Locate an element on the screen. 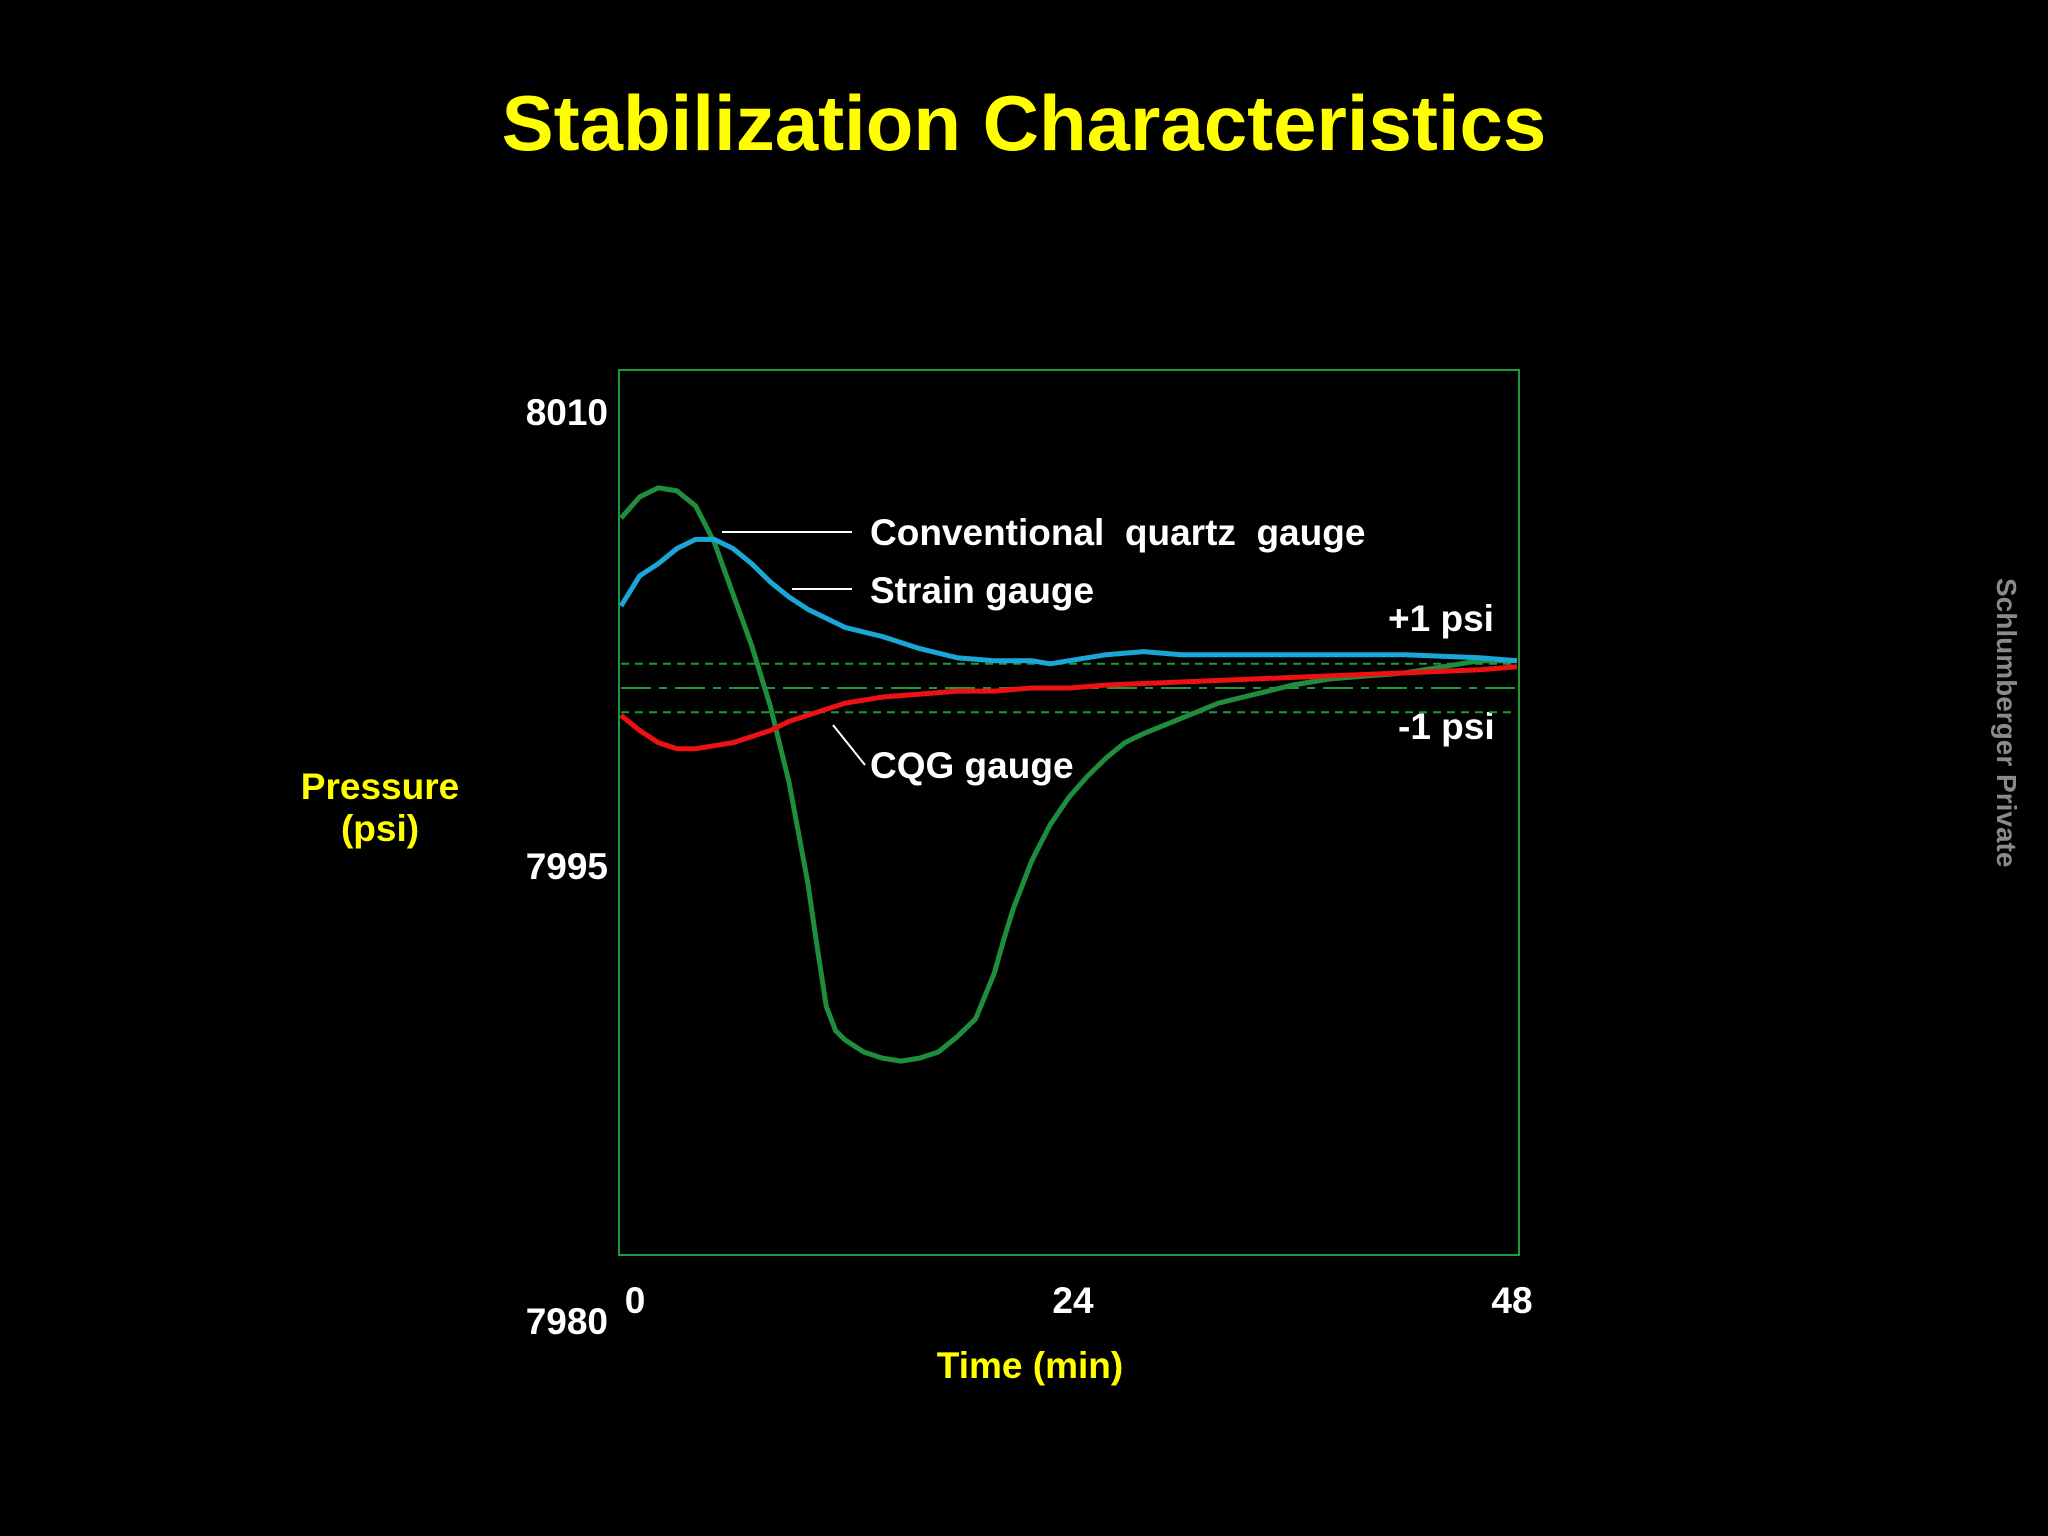 The height and width of the screenshot is (1536, 2048). series-cqg-gauge-line is located at coordinates (1068, 708).